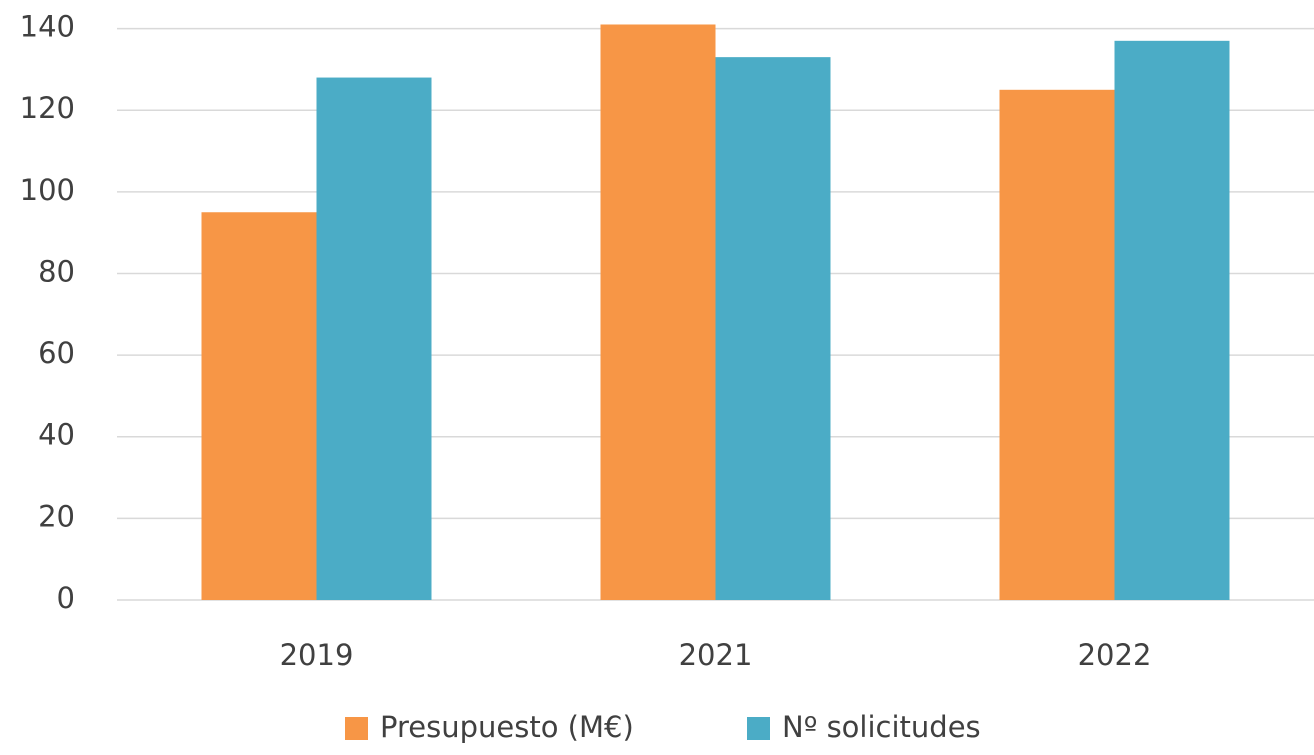 The image size is (1314, 755). Describe the element at coordinates (881, 727) in the screenshot. I see `legend-label: Nº solicitudes` at that location.